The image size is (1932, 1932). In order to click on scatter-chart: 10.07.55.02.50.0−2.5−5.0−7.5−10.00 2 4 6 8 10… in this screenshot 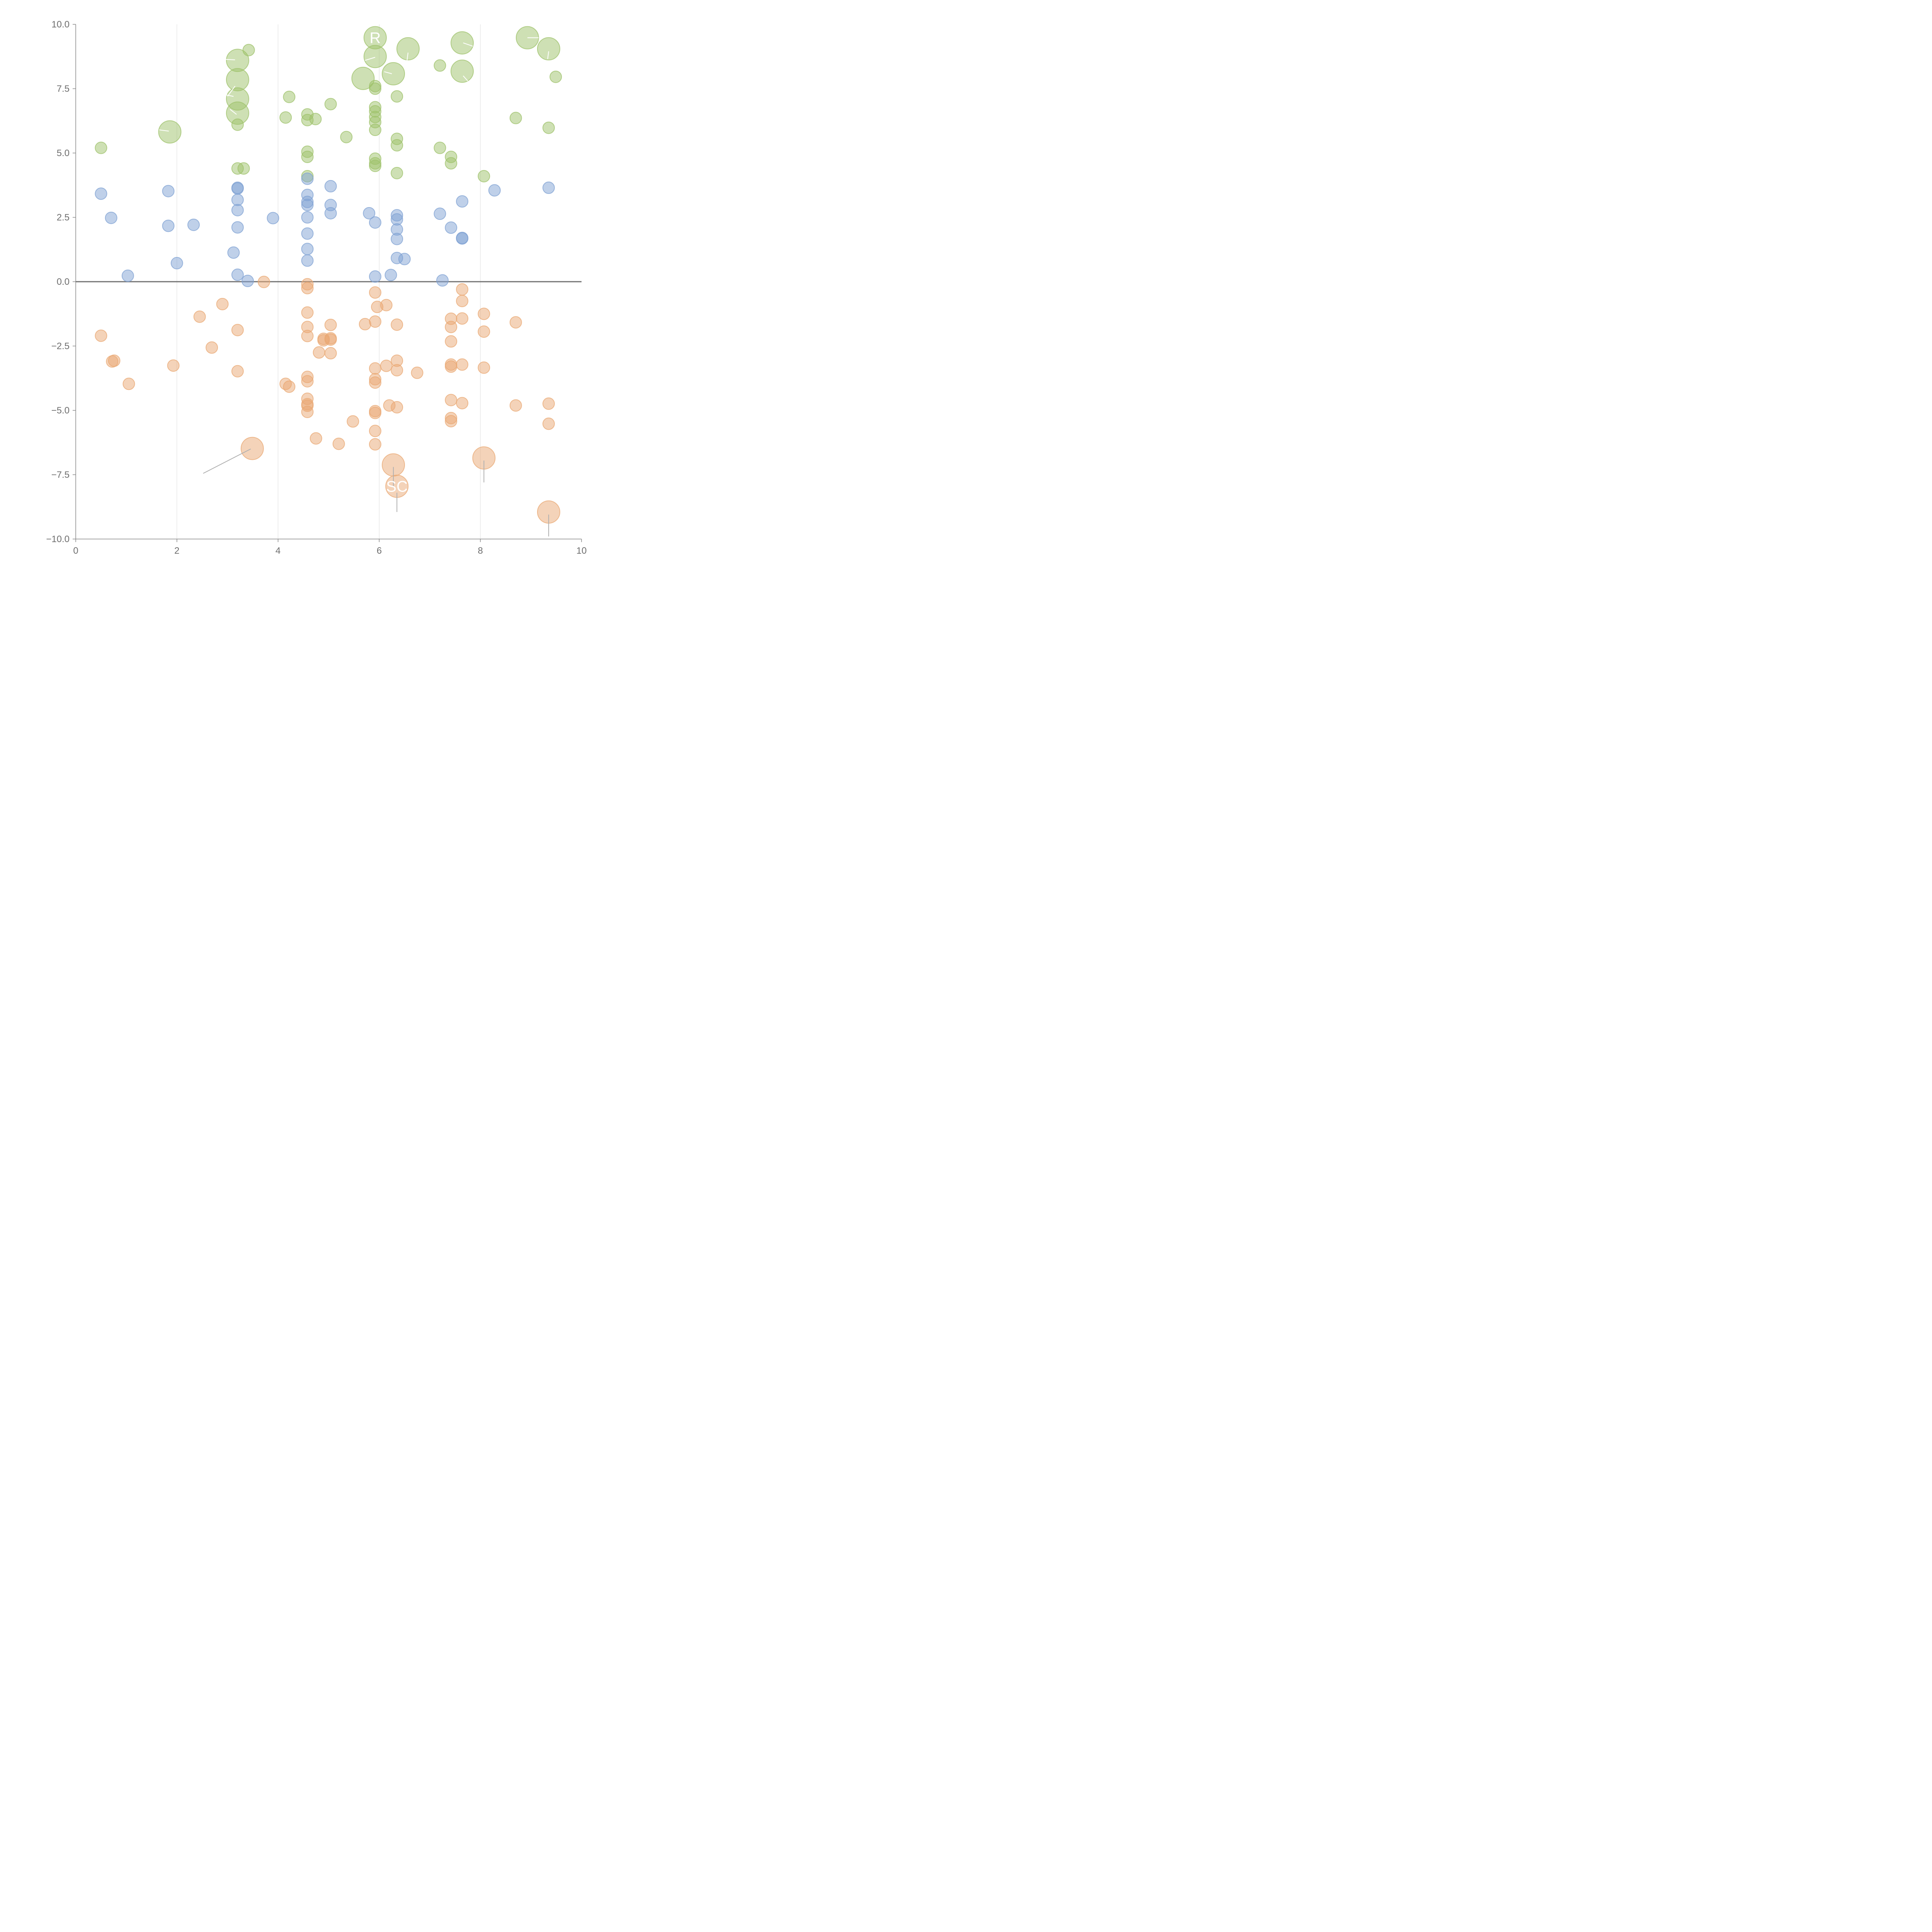, I will do `click(316, 287)`.